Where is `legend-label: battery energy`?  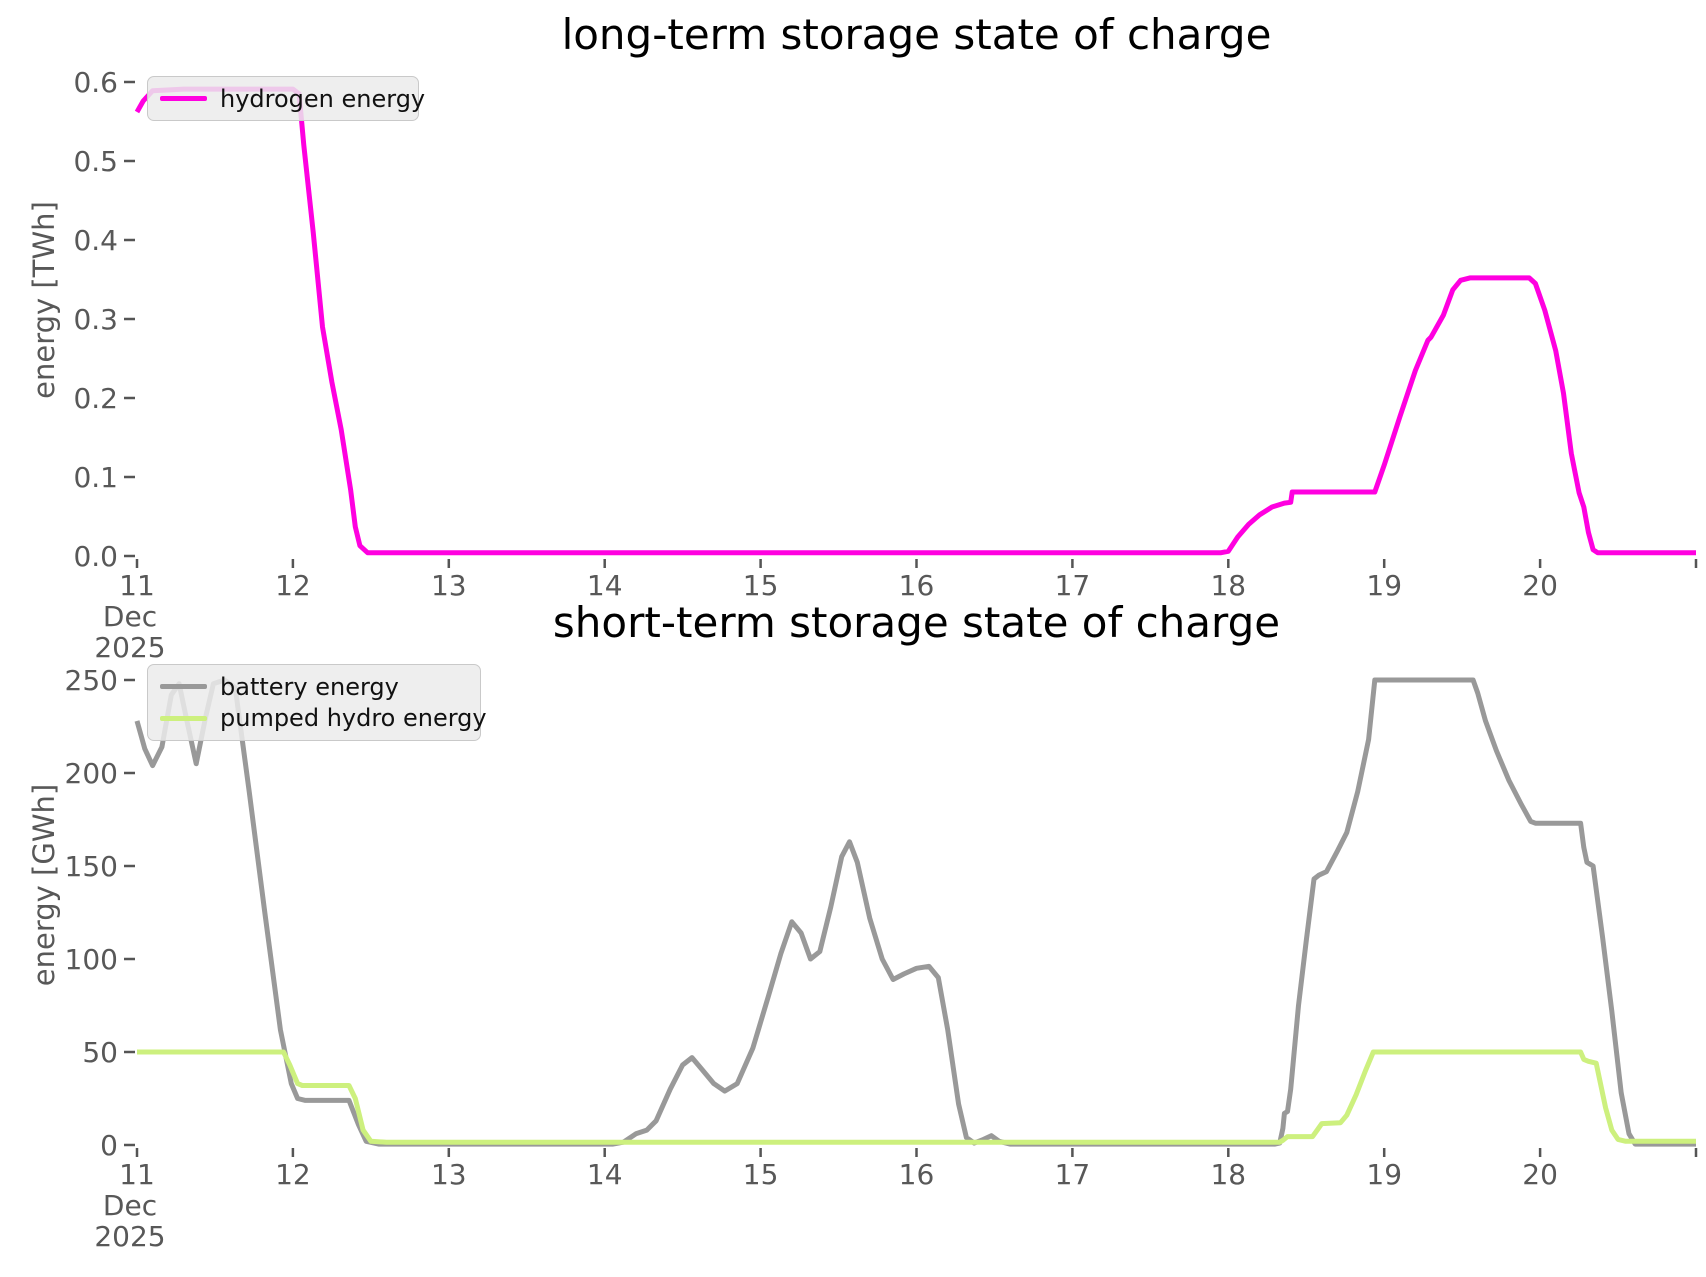 legend-label: battery energy is located at coordinates (309, 686).